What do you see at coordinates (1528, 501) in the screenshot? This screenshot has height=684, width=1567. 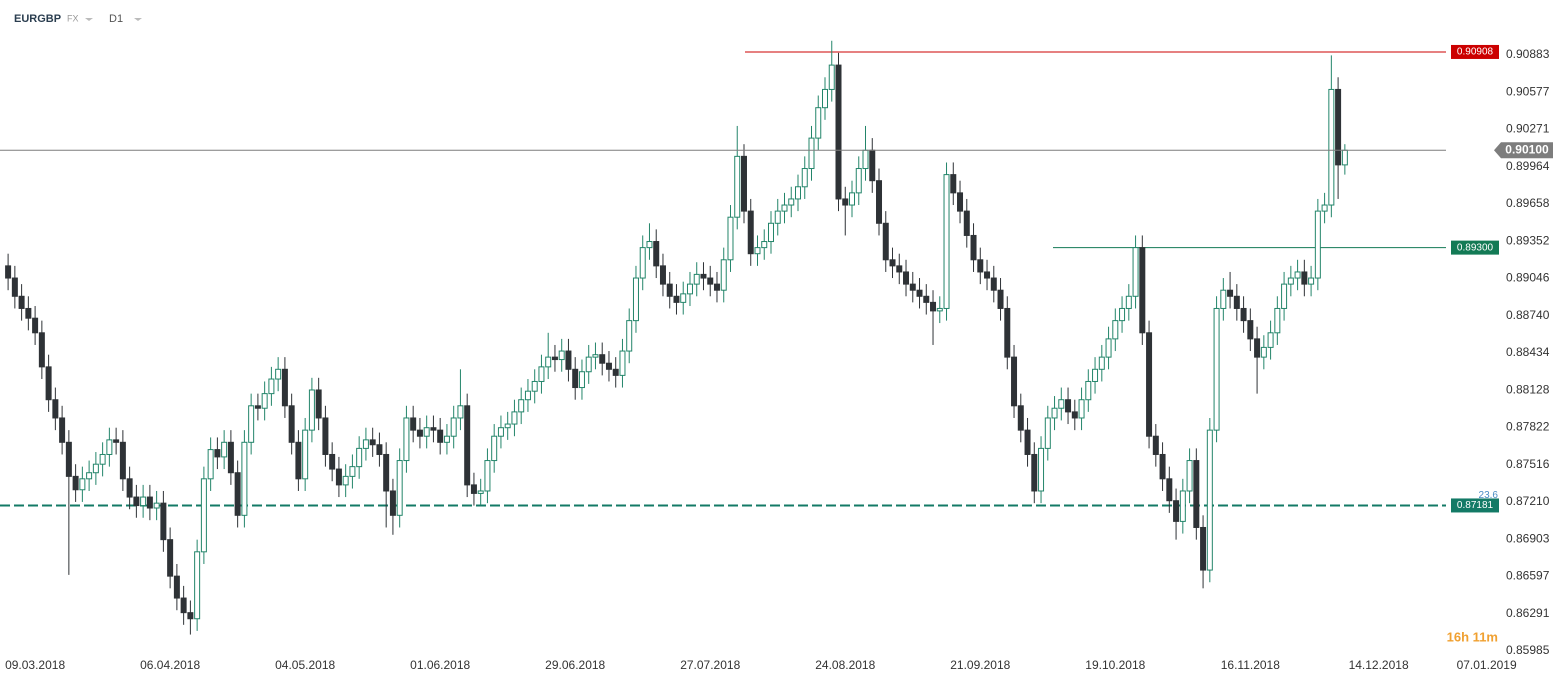 I see `y-tick-label: 0.87210` at bounding box center [1528, 501].